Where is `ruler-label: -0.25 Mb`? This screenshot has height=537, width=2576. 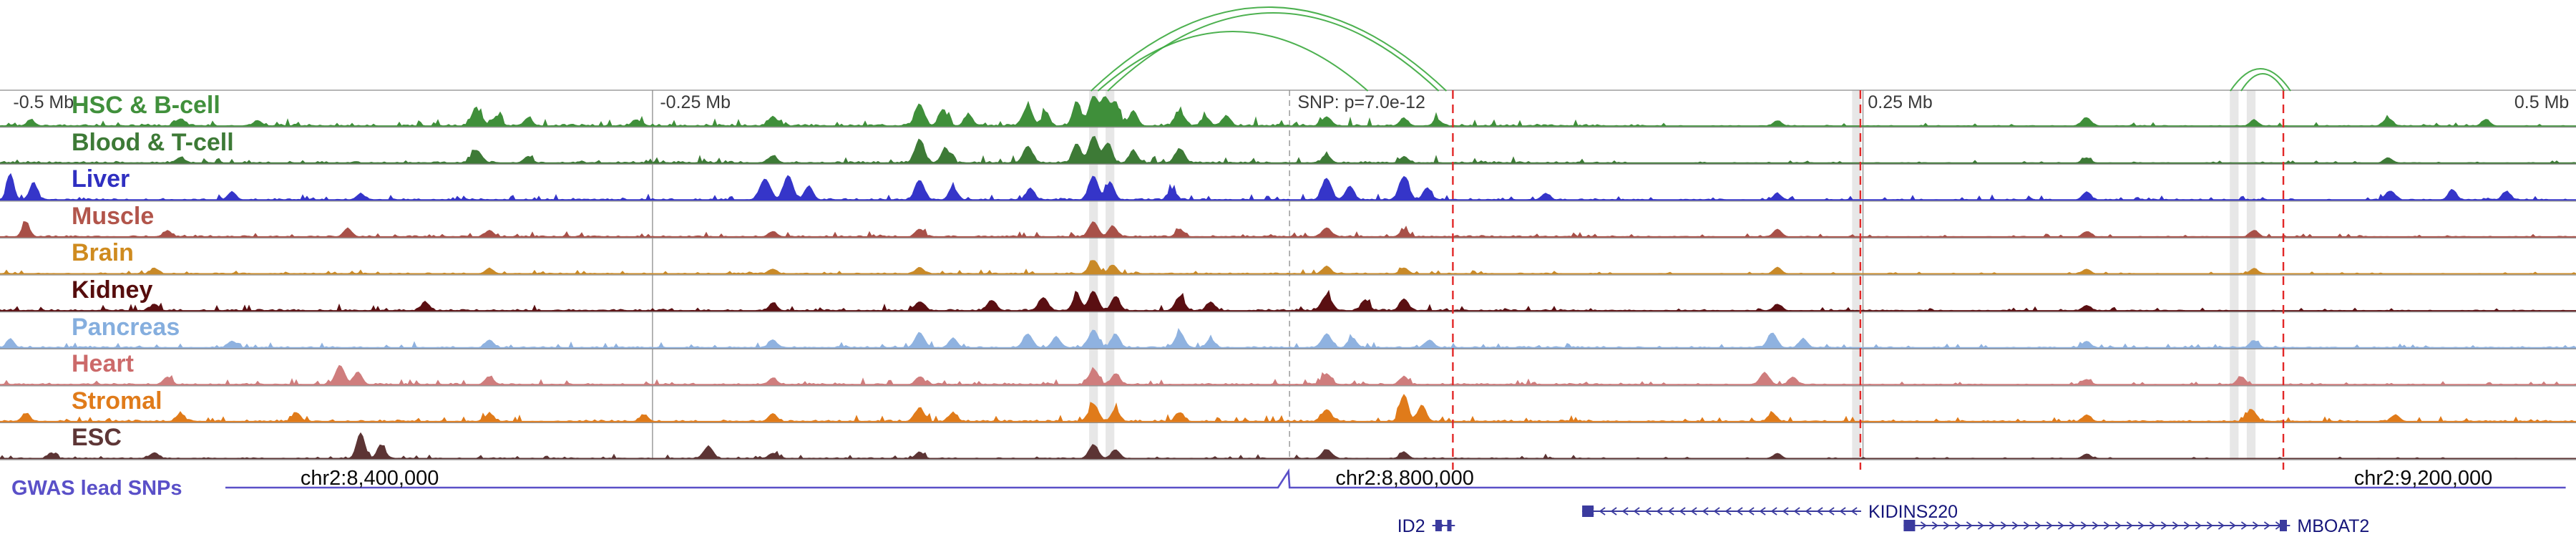 ruler-label: -0.25 Mb is located at coordinates (695, 102).